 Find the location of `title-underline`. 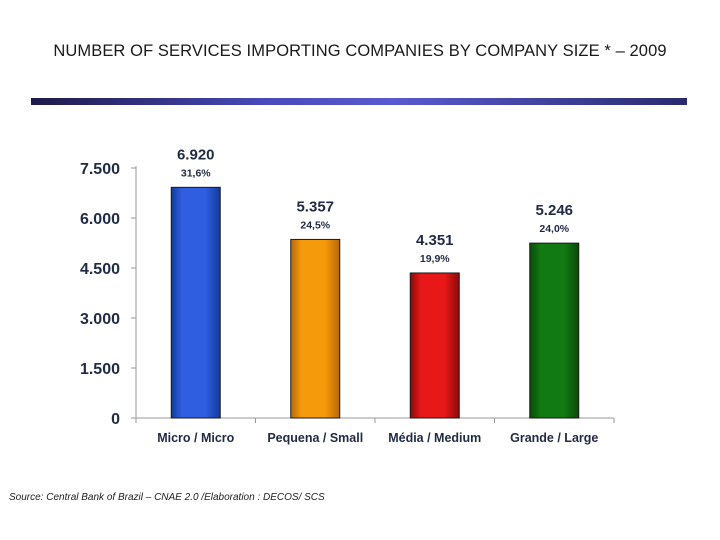

title-underline is located at coordinates (359, 101).